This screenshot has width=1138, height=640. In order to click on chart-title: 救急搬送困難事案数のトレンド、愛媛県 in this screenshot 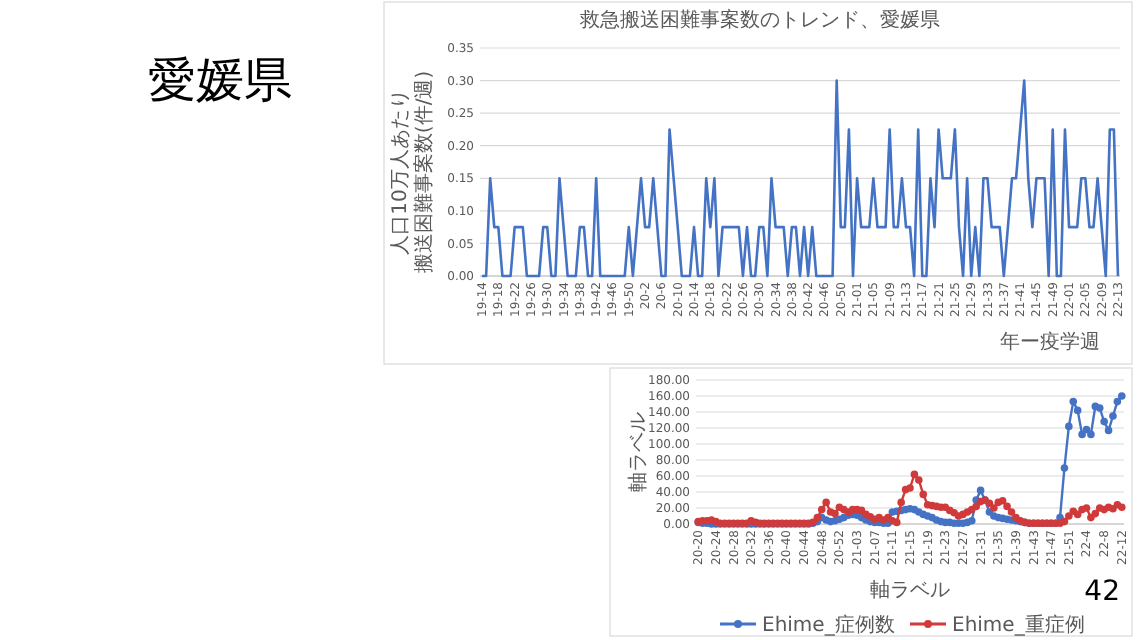, I will do `click(759, 20)`.